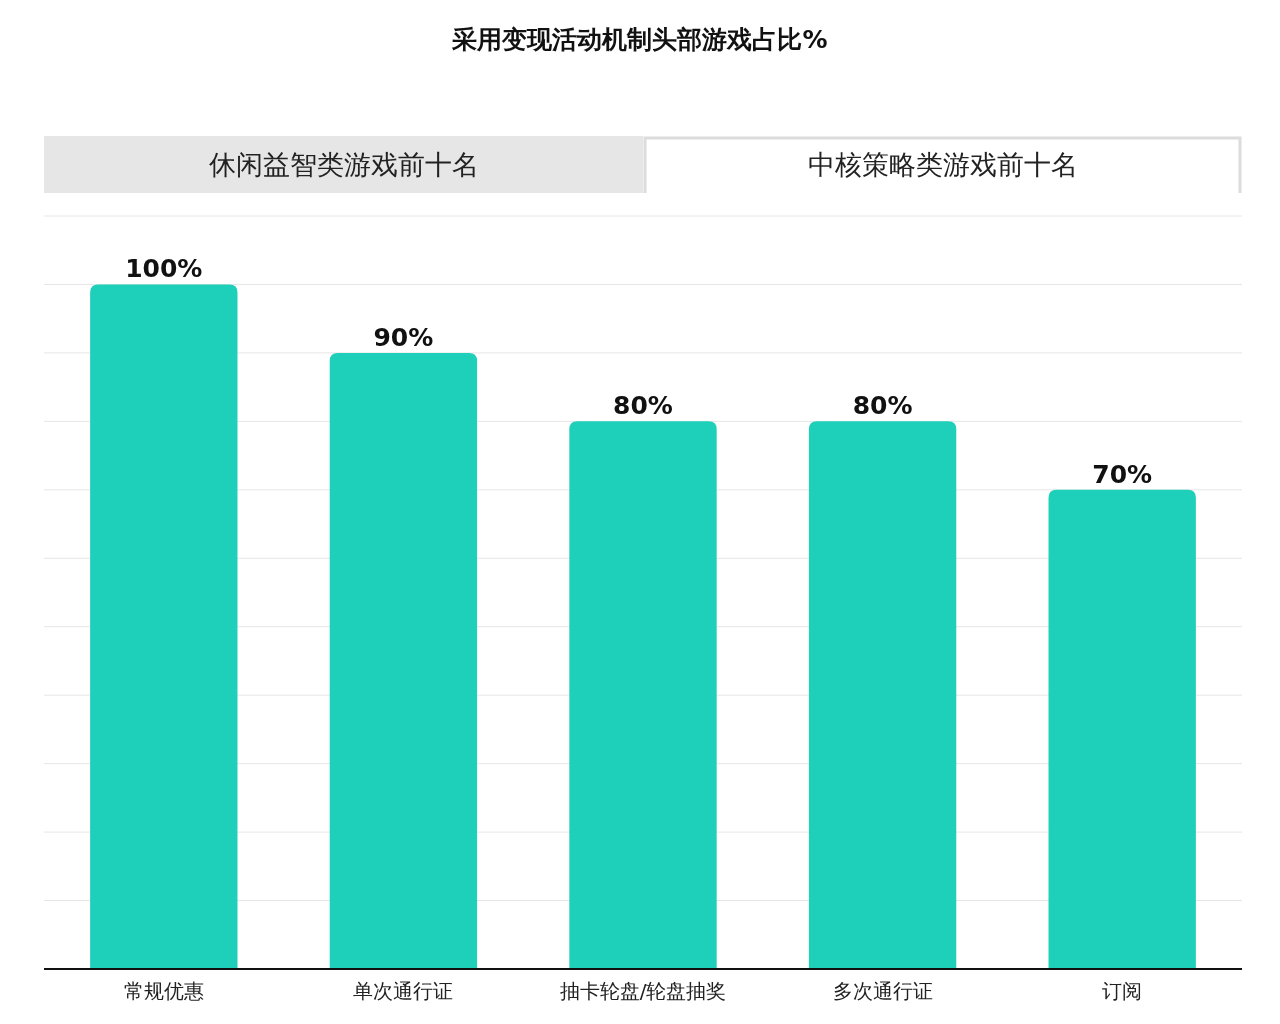  What do you see at coordinates (643, 991) in the screenshot?
I see `x-tick-label: 抽卡轮盘/轮盘抽奖` at bounding box center [643, 991].